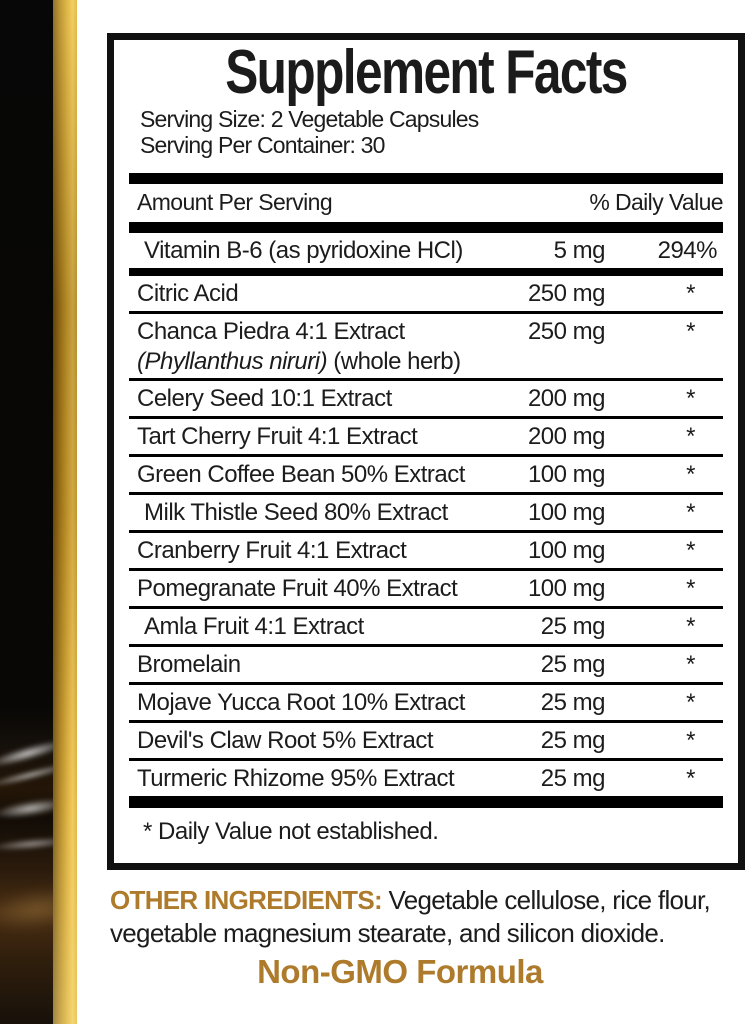  Describe the element at coordinates (285, 740) in the screenshot. I see `ingredient-name: Devil's Claw Root 5% Extract` at that location.